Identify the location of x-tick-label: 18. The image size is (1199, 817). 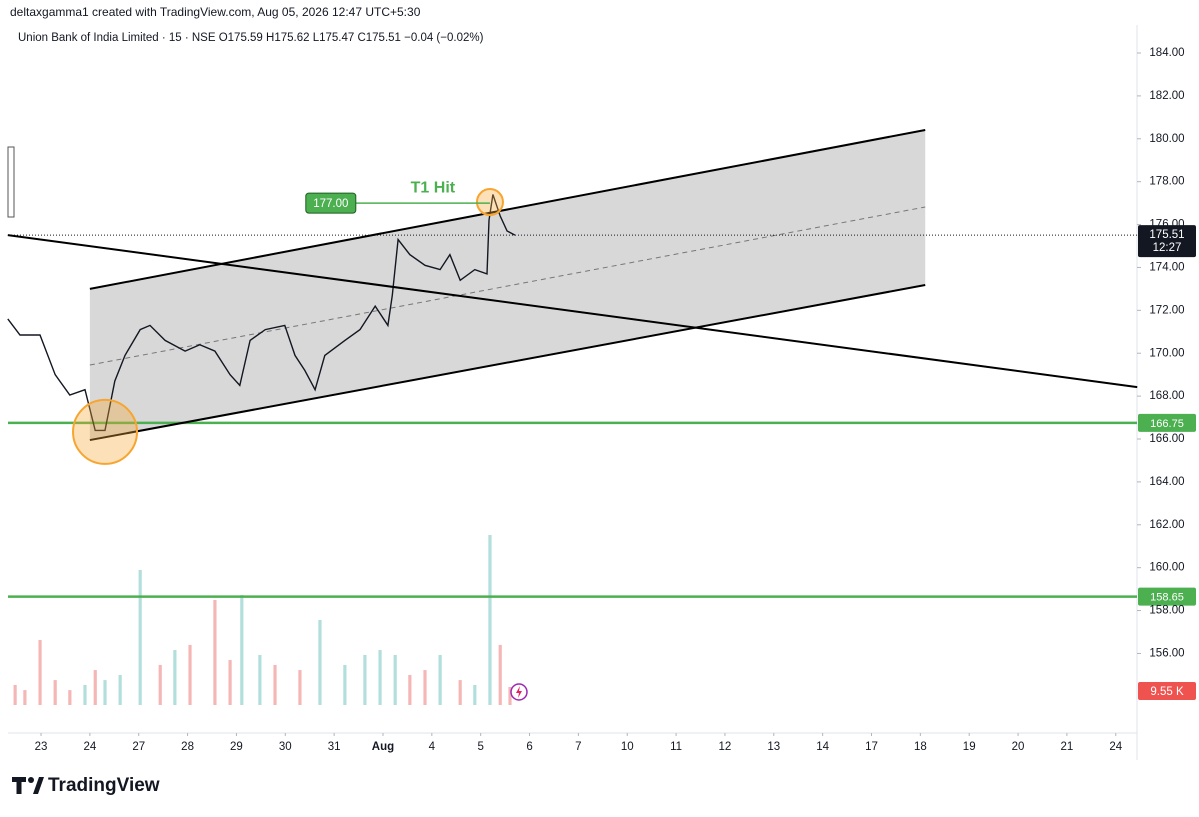
(920, 747).